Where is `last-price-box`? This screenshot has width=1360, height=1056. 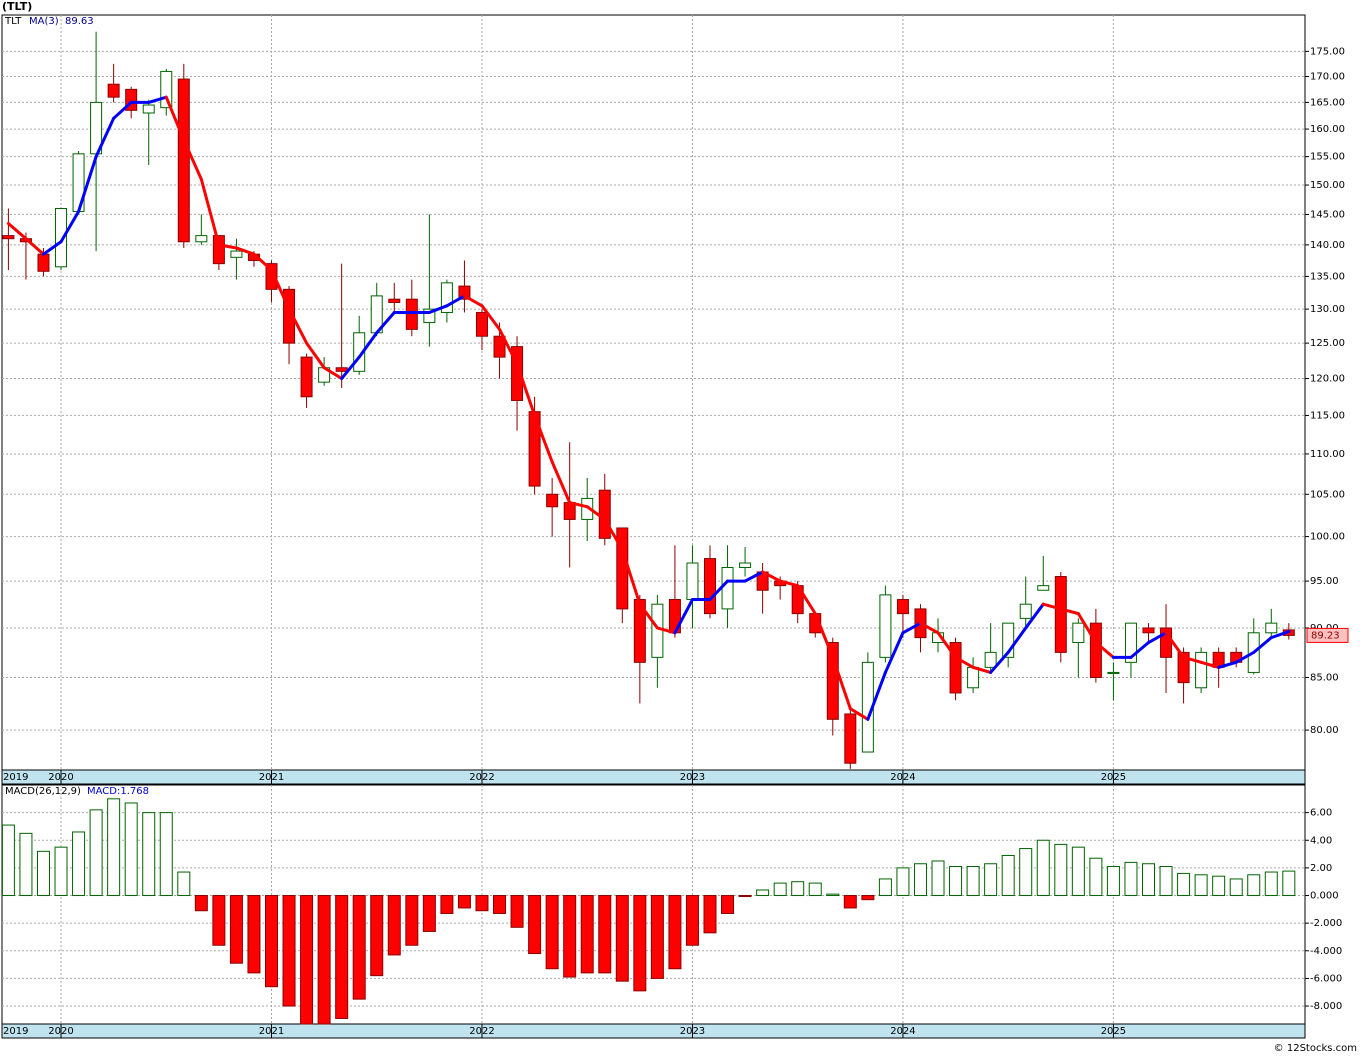 last-price-box is located at coordinates (1327, 635).